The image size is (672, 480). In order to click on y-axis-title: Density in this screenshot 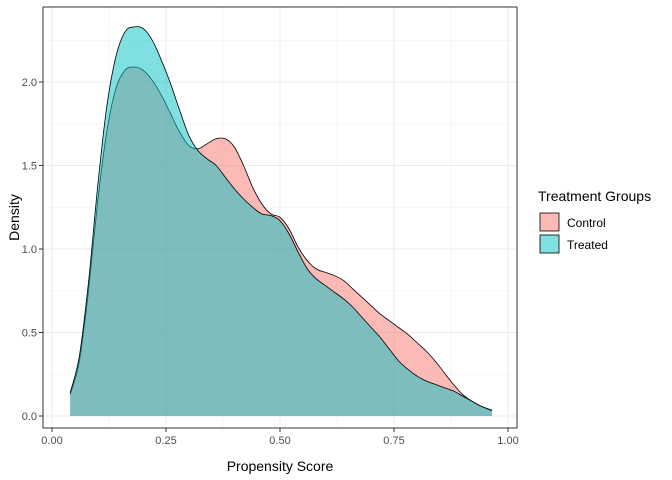, I will do `click(14, 217)`.